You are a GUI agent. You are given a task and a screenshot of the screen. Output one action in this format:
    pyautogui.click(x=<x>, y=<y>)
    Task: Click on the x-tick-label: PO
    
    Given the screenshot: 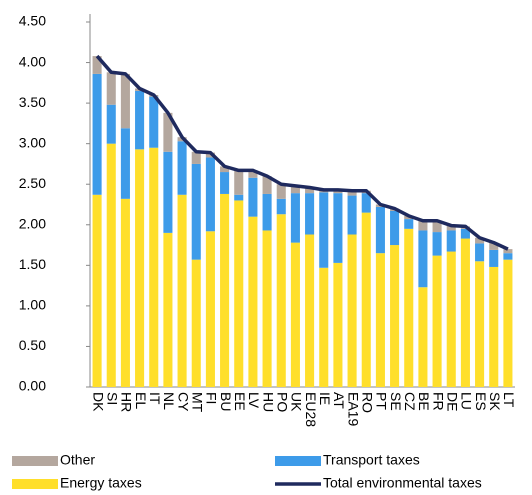 What is the action you would take?
    pyautogui.click(x=283, y=402)
    